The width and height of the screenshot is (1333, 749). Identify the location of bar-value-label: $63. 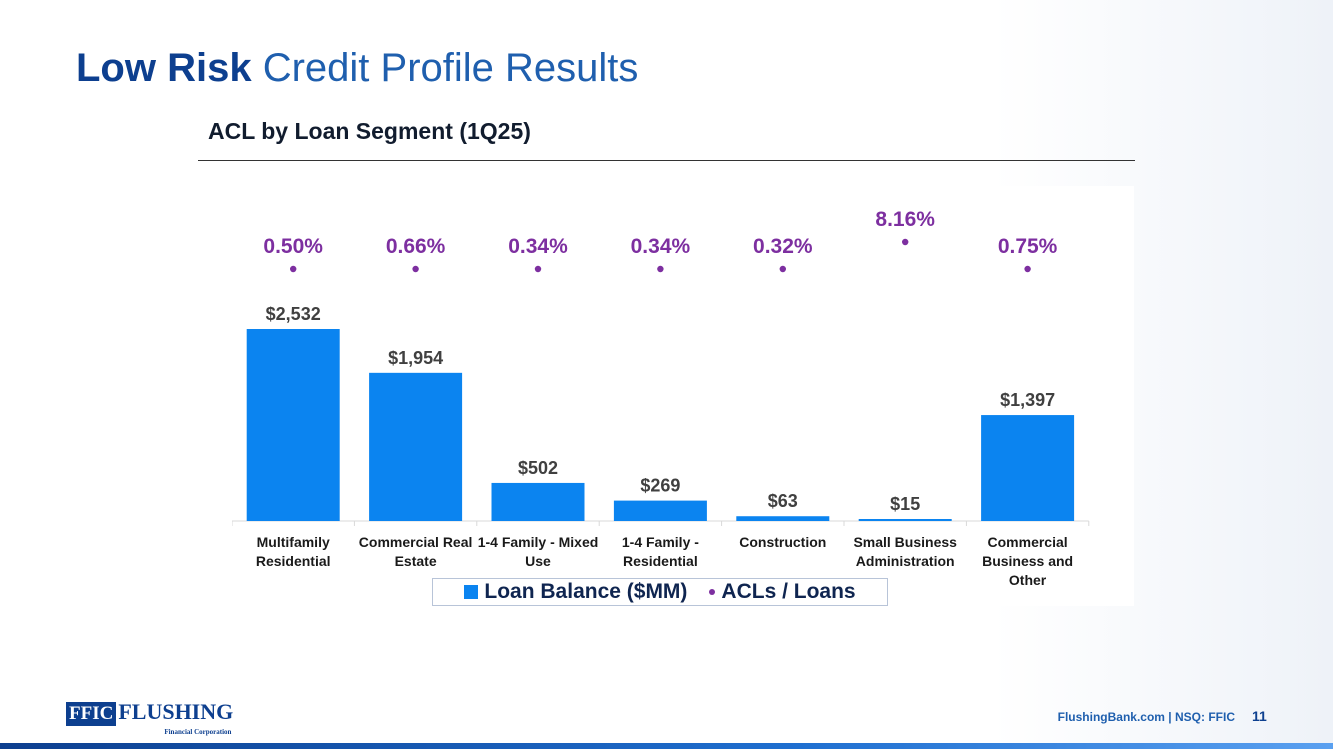
(783, 501).